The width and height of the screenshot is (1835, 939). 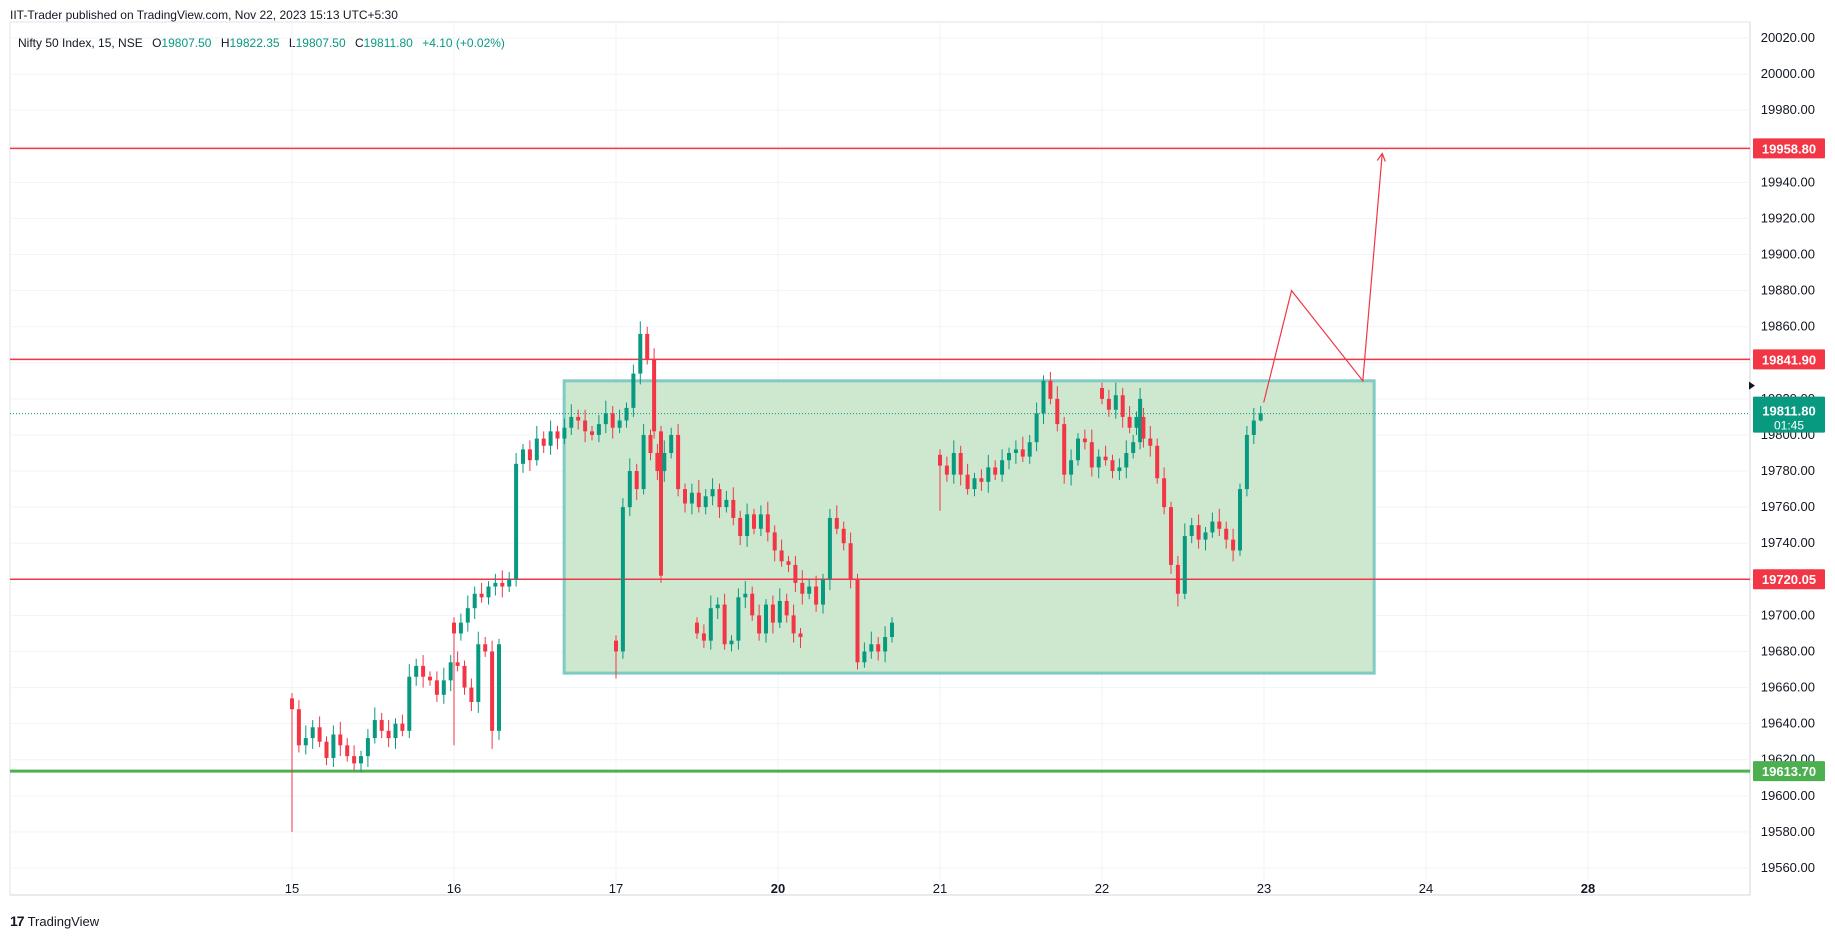 I want to click on price-tick-label: 19940.00, so click(x=1788, y=181).